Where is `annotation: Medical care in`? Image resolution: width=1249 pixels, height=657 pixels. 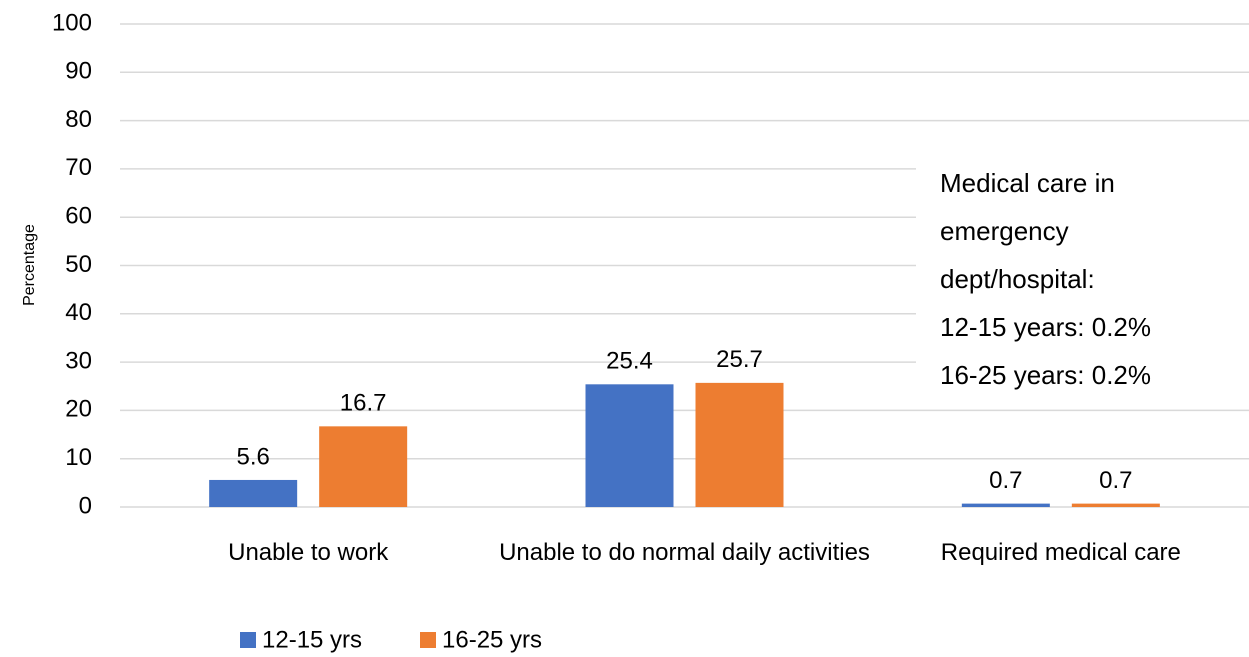 annotation: Medical care in is located at coordinates (1027, 183).